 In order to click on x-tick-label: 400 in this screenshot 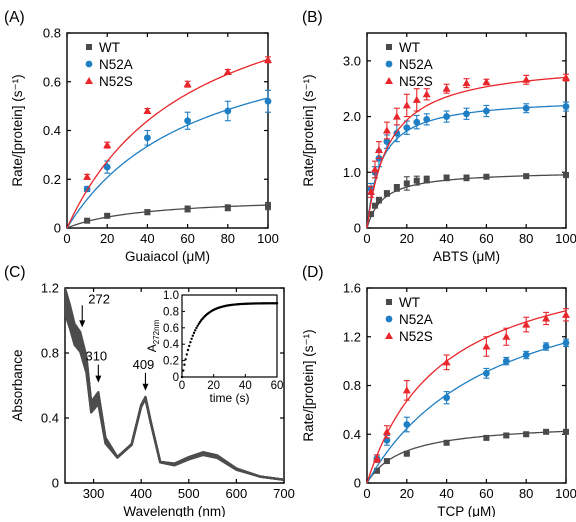, I will do `click(141, 493)`.